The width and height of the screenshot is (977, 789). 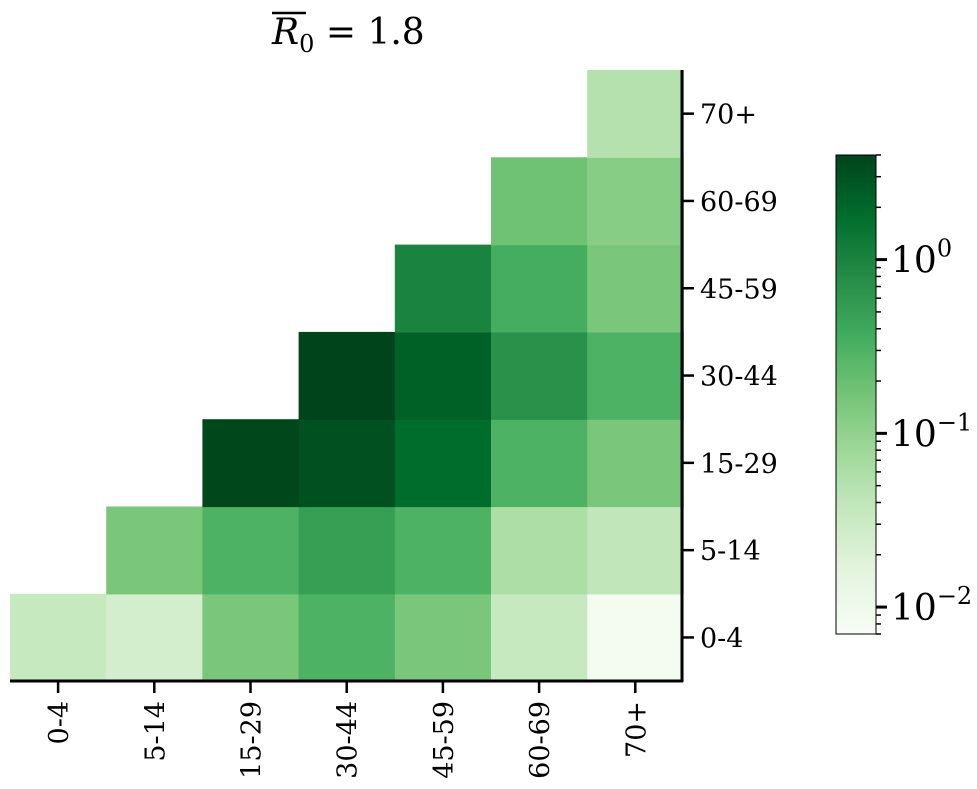 I want to click on svg-text: R0 = 1.8, so click(x=348, y=35).